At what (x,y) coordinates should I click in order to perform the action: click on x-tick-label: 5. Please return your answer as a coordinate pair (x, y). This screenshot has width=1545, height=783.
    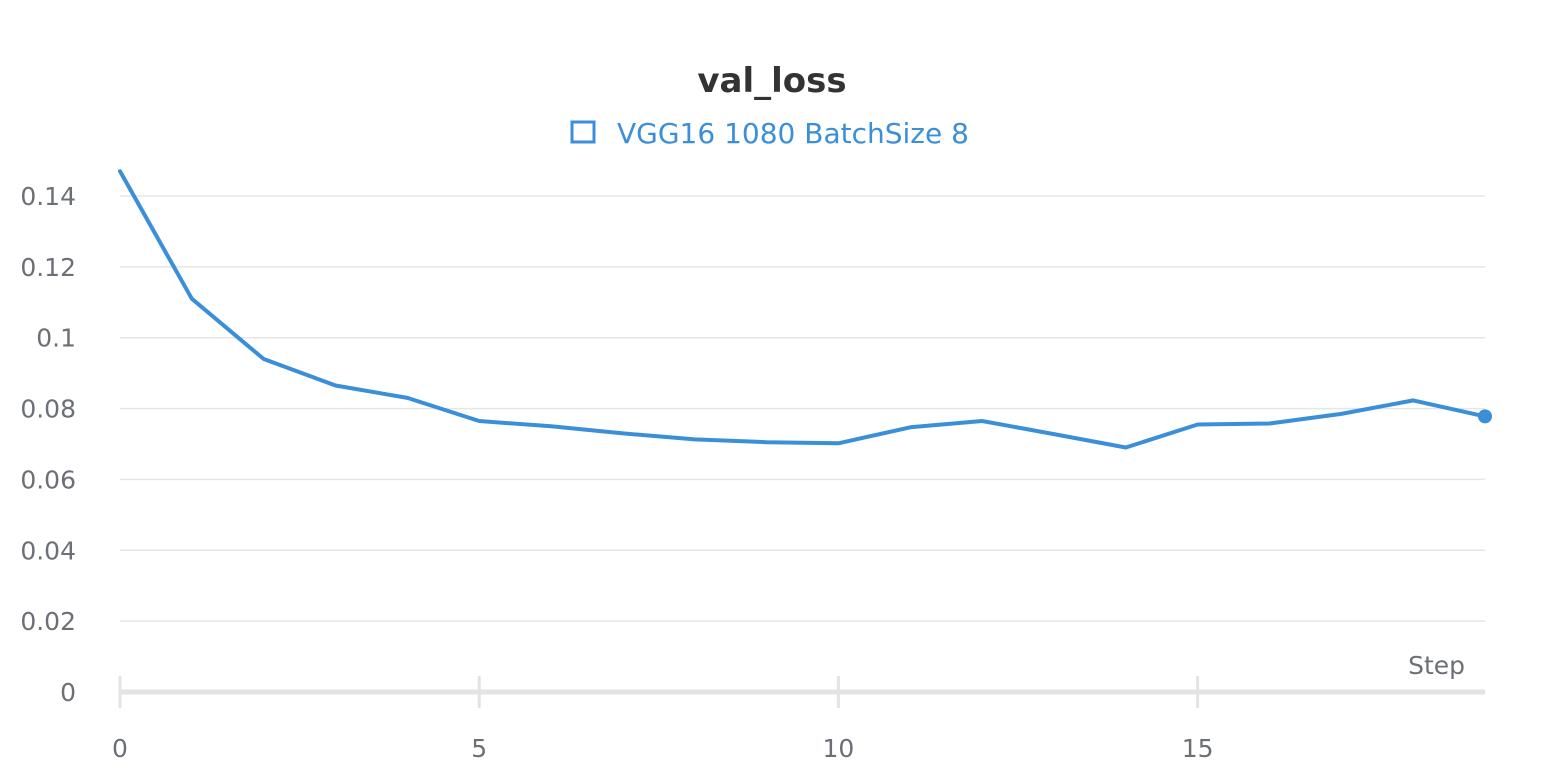
    Looking at the image, I should click on (479, 748).